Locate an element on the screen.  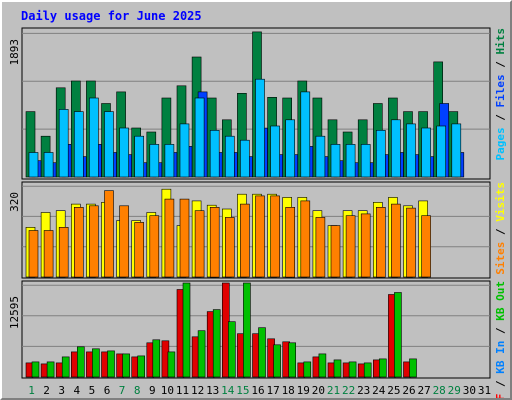
bar-sites-day9 is located at coordinates (154, 246).